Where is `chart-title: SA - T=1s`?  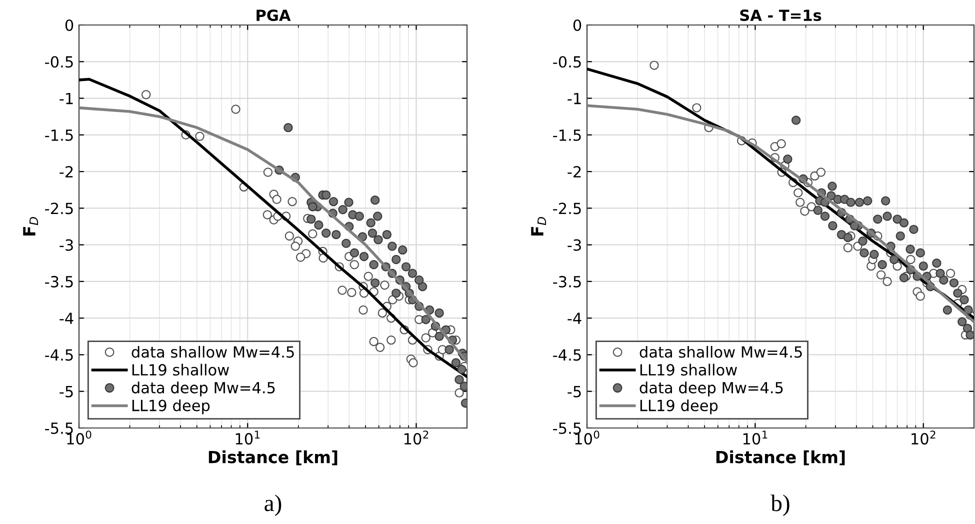
chart-title: SA - T=1s is located at coordinates (781, 15).